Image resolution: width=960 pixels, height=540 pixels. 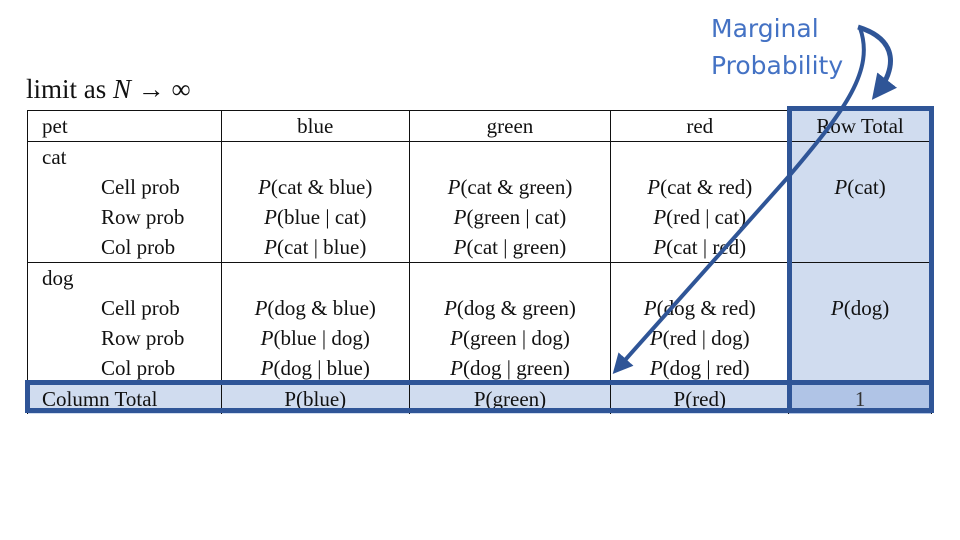 I want to click on cell: P(green | cat), so click(x=510, y=217).